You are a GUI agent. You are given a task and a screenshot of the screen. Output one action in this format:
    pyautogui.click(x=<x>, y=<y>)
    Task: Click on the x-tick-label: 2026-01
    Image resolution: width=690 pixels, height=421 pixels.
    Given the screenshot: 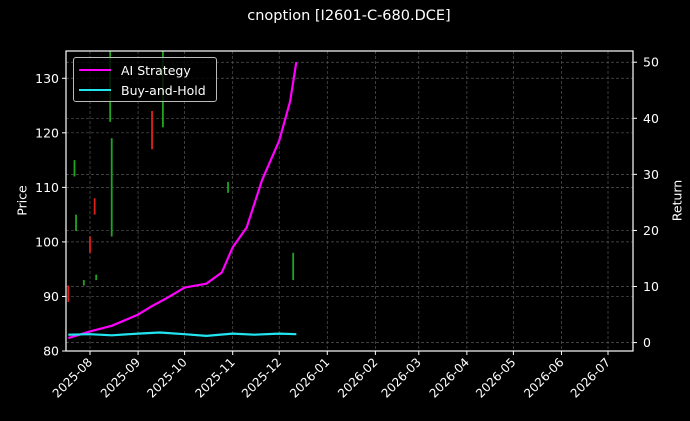 What is the action you would take?
    pyautogui.click(x=309, y=377)
    